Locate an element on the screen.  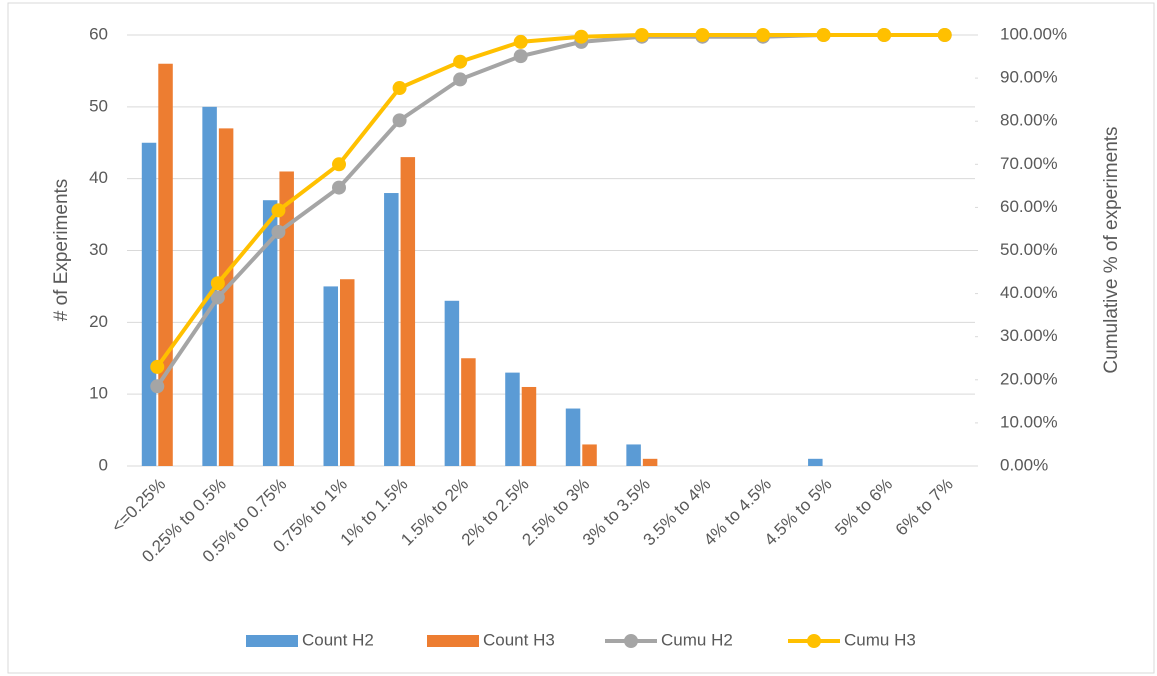
y2-tick-label: 40.00% is located at coordinates (1029, 292).